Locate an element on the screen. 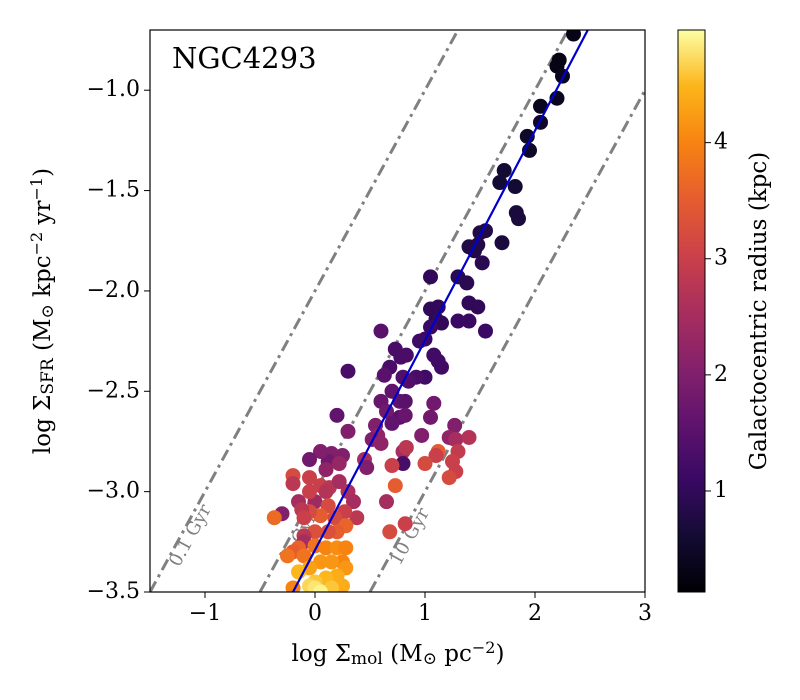  label-part: yr is located at coordinates (43, 215).